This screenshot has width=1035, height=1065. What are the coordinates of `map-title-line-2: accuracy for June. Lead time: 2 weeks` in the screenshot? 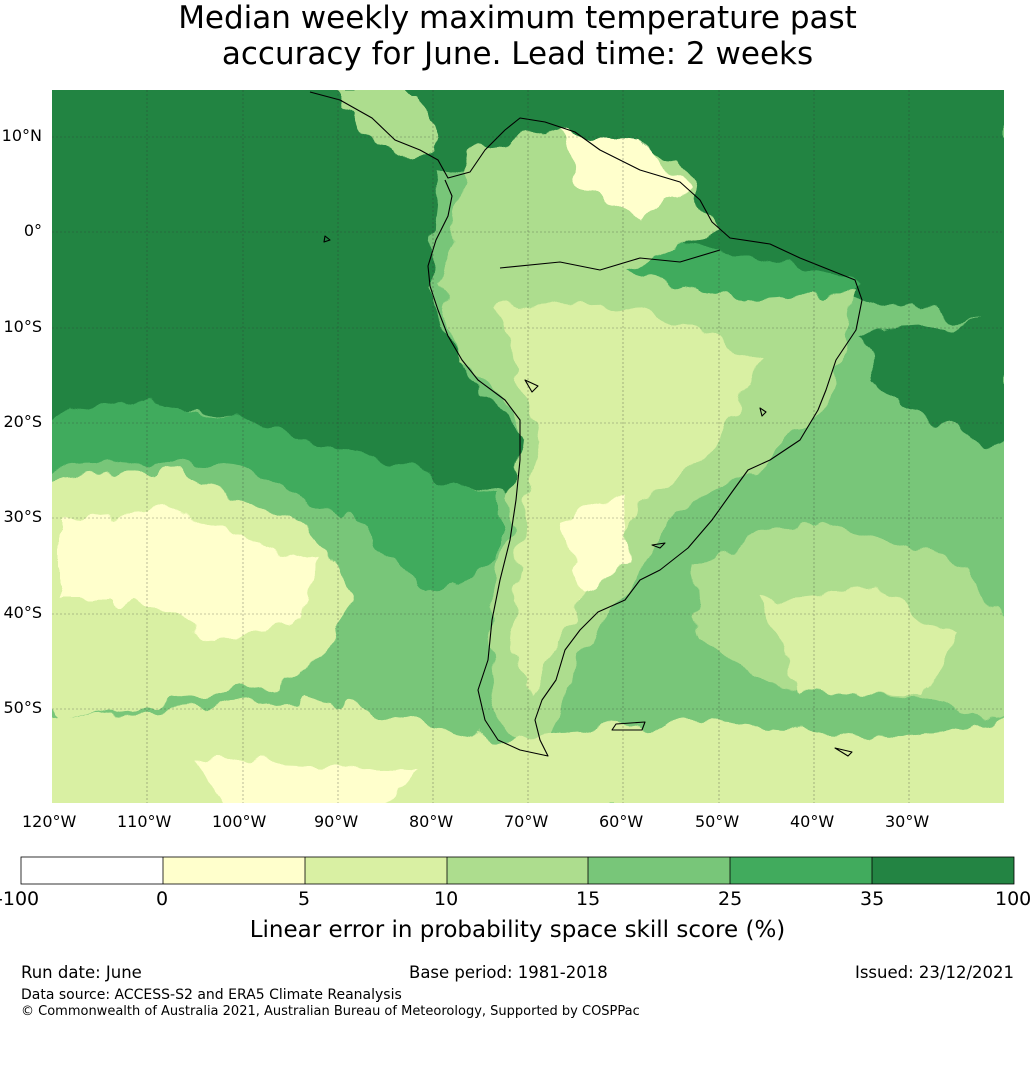 It's located at (517, 54).